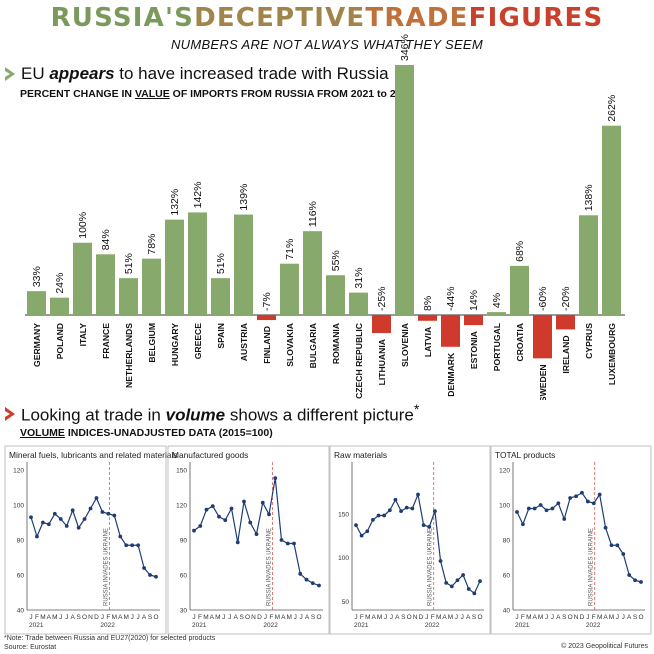  I want to click on section1-heading-pre: EU, so click(35, 73).